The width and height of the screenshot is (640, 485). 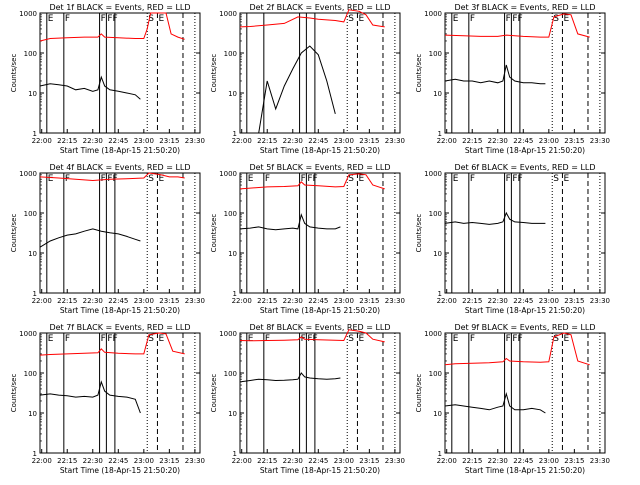 I want to click on panel-title: Det 8f BLACK = Events, RED = LLD, so click(x=319, y=327).